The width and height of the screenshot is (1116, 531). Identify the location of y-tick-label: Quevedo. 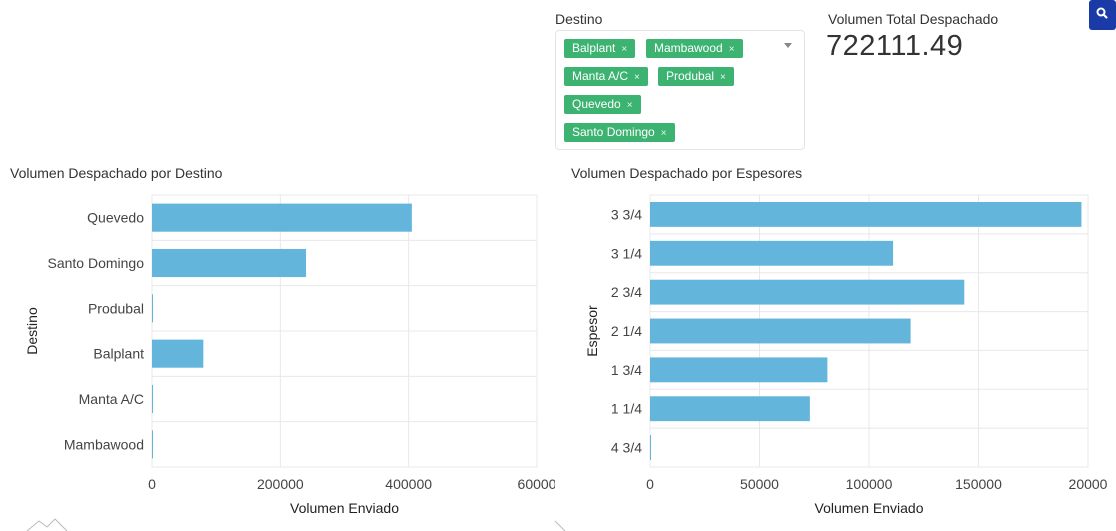
(115, 218).